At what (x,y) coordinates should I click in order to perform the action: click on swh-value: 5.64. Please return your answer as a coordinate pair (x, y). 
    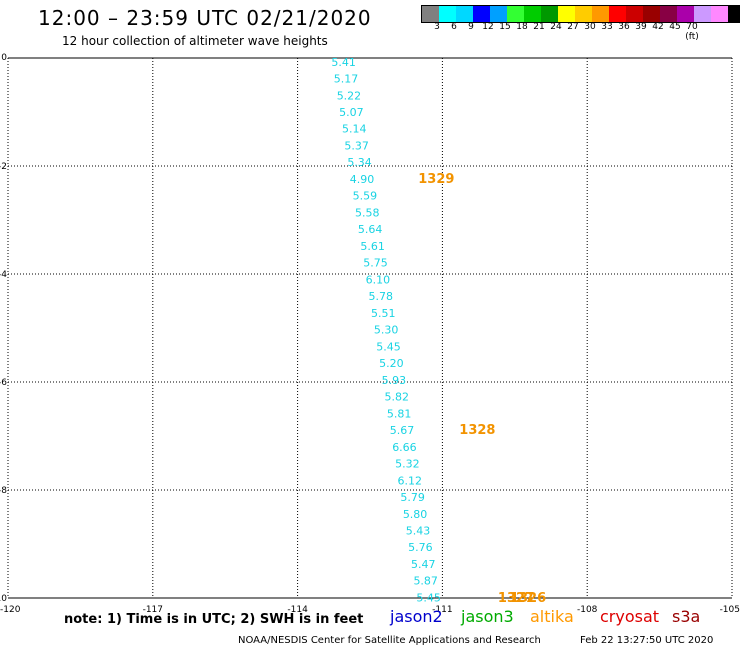
    Looking at the image, I should click on (370, 229).